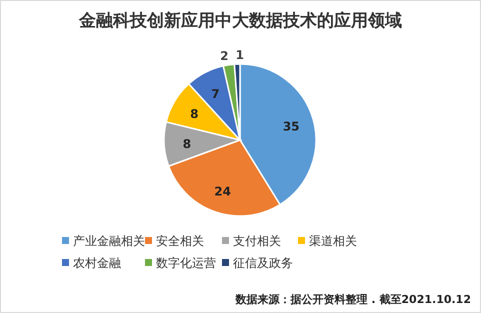 The height and width of the screenshot is (313, 481). I want to click on legend-label: 数字化运营, so click(186, 263).